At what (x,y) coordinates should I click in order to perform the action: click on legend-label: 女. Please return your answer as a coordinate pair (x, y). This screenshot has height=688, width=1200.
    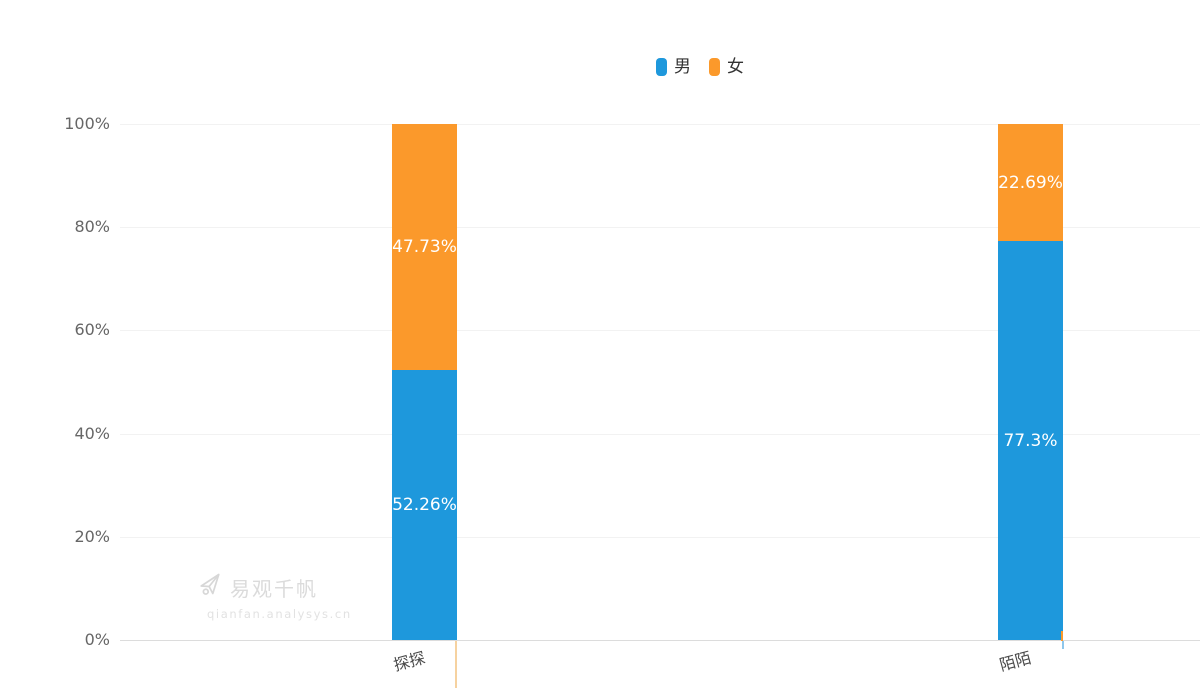
    Looking at the image, I should click on (735, 66).